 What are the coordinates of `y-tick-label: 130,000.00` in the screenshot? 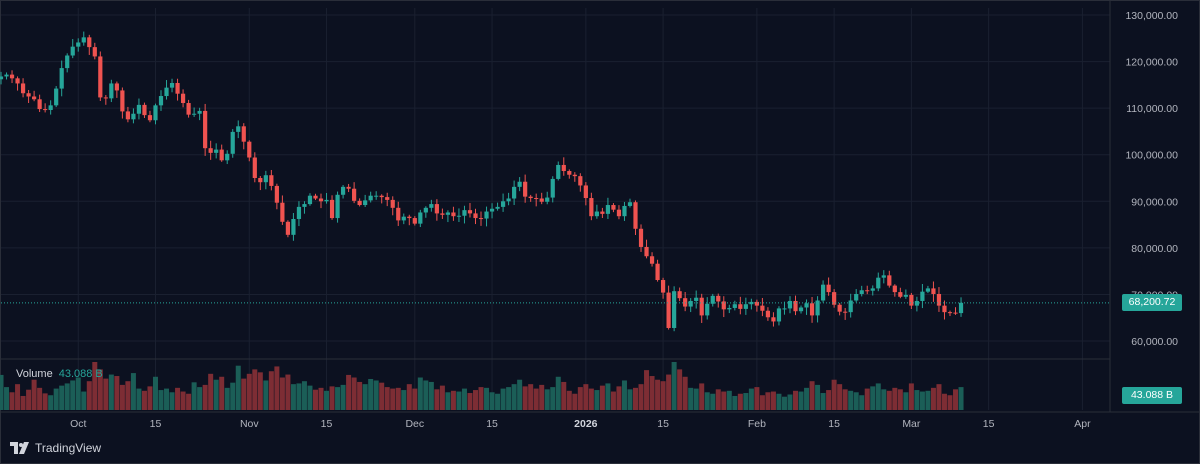 It's located at (1151, 16).